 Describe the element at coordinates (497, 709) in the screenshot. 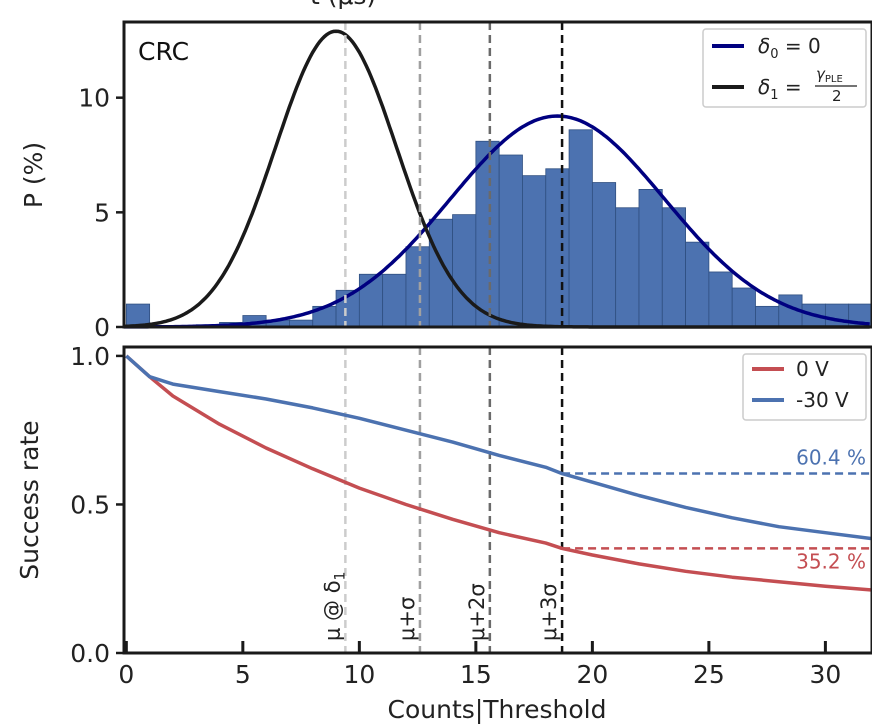

I see `x-axis-label: Counts|Threshold` at that location.